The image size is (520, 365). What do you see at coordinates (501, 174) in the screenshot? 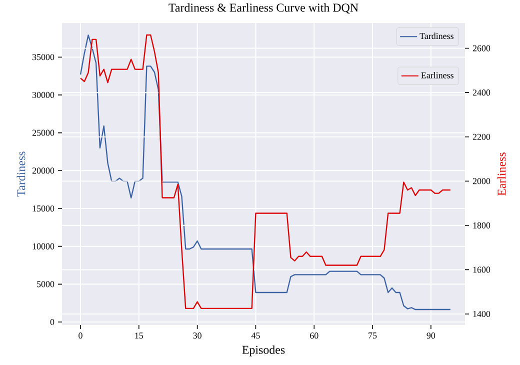
I see `y2-axis-title: Earliness` at bounding box center [501, 174].